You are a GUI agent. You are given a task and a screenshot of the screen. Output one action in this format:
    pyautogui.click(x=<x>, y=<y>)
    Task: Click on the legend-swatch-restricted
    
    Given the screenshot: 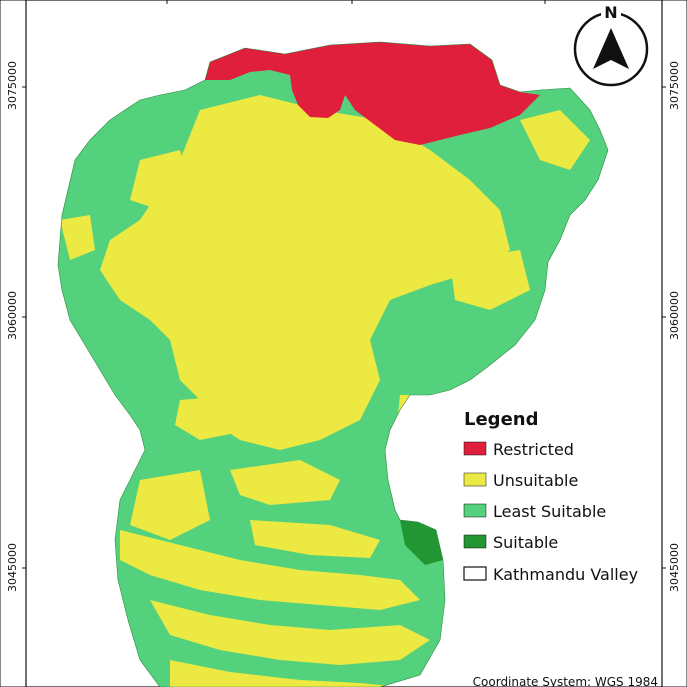 What is the action you would take?
    pyautogui.click(x=475, y=448)
    